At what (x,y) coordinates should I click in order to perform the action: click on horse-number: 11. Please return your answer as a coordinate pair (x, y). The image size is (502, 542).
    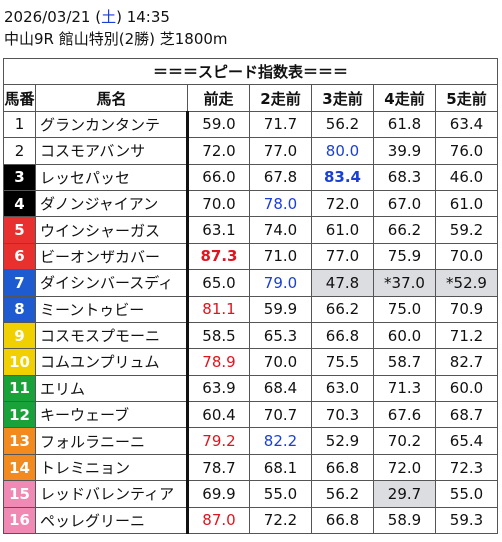
    Looking at the image, I should click on (19, 388).